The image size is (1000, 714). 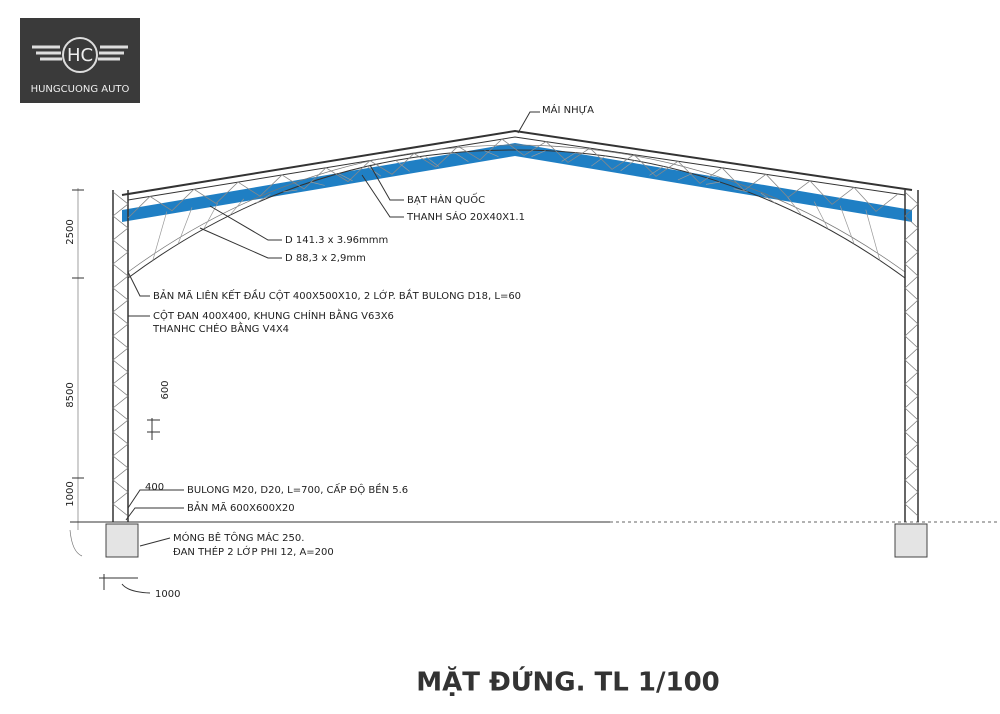 What do you see at coordinates (273, 315) in the screenshot?
I see `label: CỘT ĐAN 400X400, KHUNG CHÍNH BẰNG V63X6` at bounding box center [273, 315].